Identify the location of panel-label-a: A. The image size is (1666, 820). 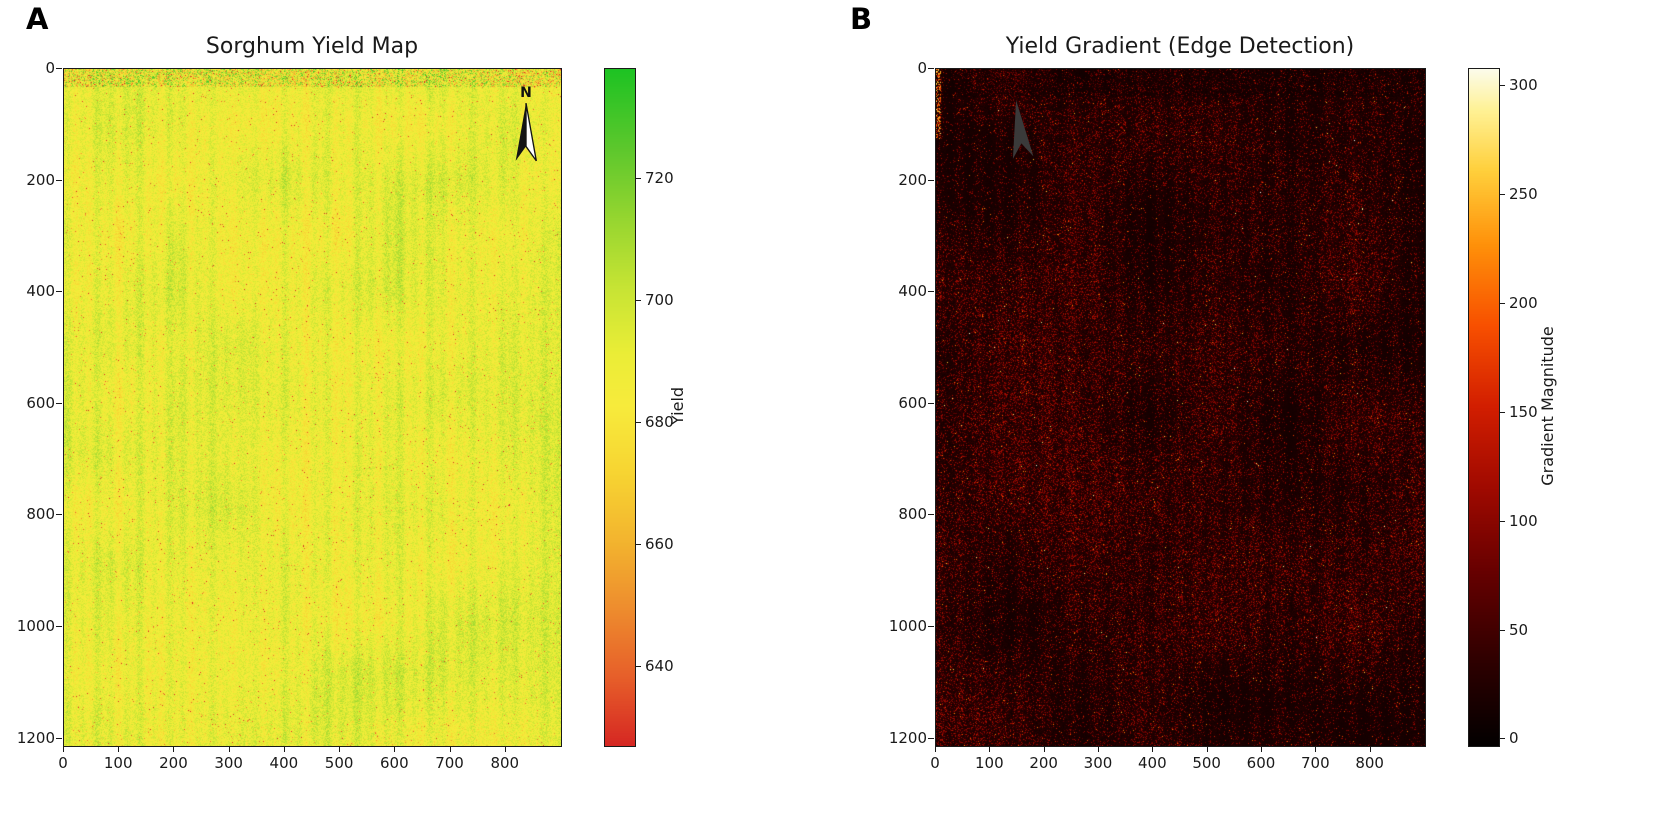
(37, 19).